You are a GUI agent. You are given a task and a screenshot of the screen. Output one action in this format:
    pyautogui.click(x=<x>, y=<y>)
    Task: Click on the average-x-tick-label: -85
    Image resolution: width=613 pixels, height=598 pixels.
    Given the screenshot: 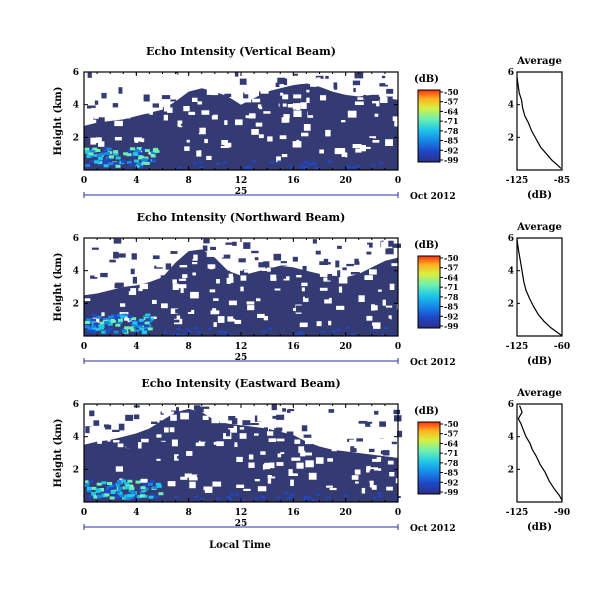 What is the action you would take?
    pyautogui.click(x=562, y=181)
    